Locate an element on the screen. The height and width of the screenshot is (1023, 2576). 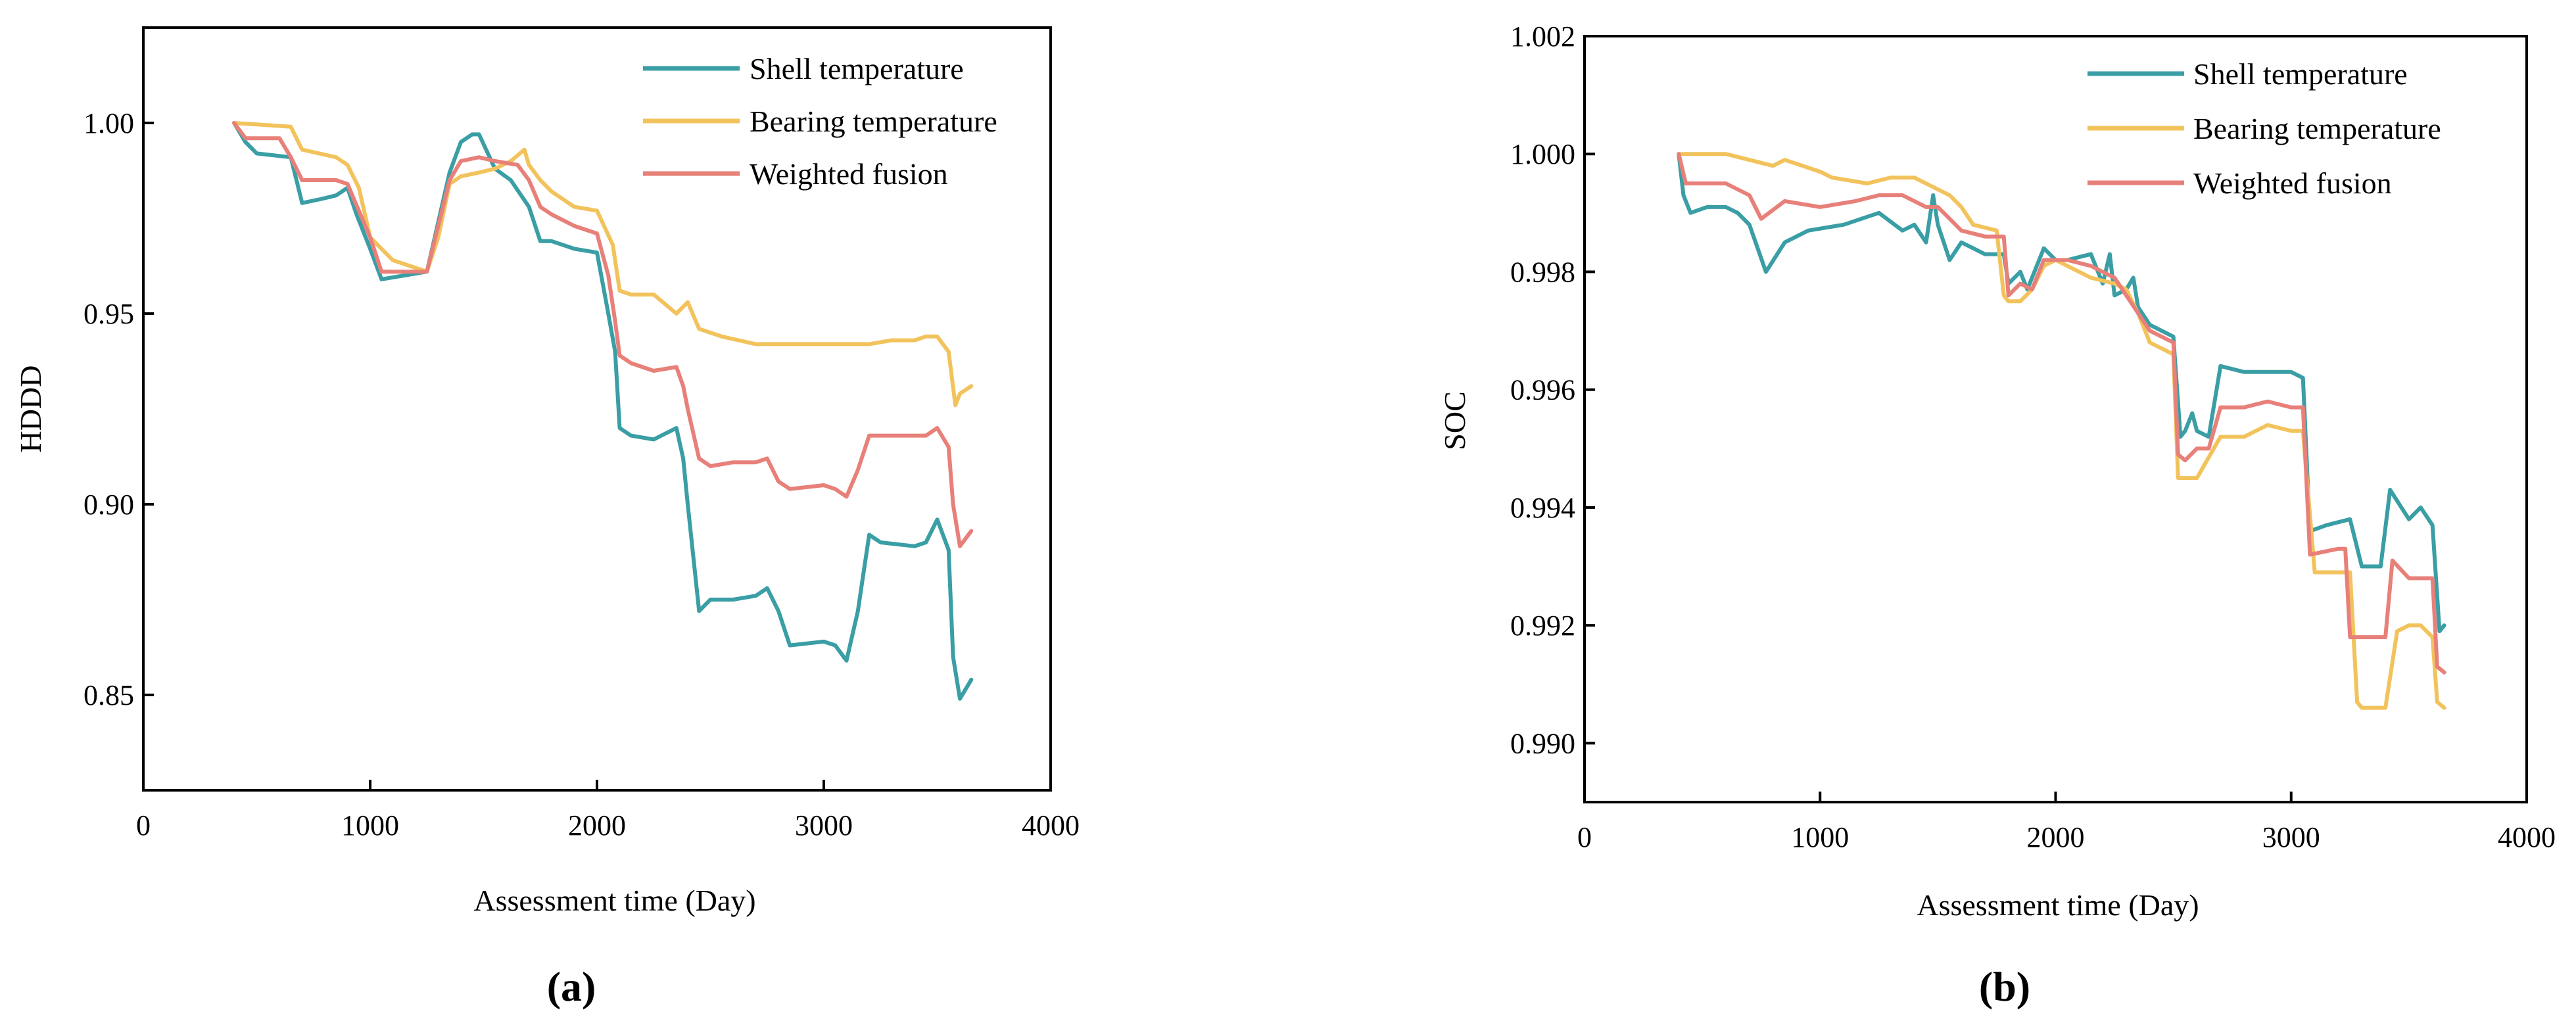
legend-label-shell-a: Shell temperature is located at coordinates (857, 68).